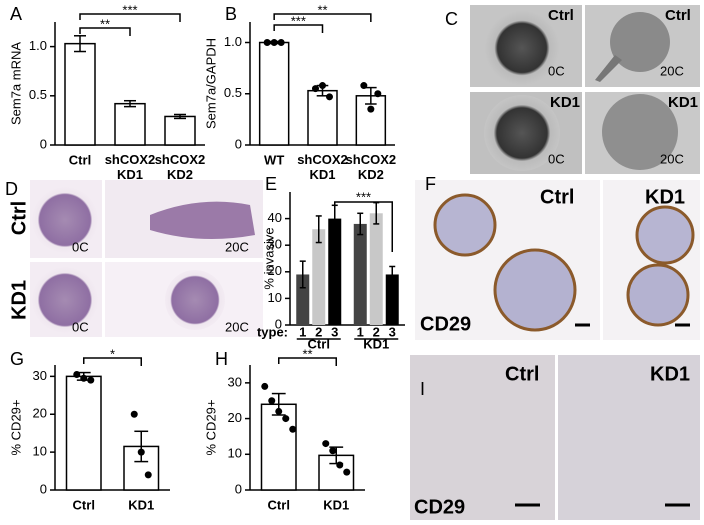 The width and height of the screenshot is (704, 525). I want to click on x-tick-label: KD1, so click(336, 504).